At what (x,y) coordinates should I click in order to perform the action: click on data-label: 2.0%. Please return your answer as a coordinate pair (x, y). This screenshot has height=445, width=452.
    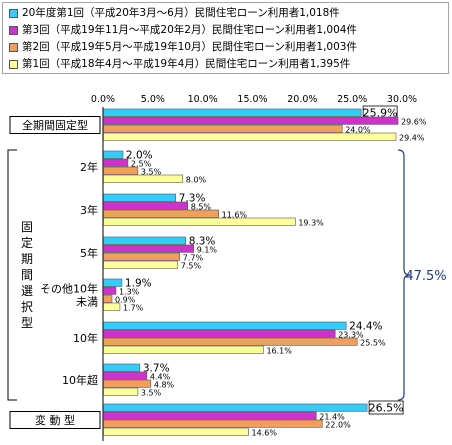
    Looking at the image, I should click on (139, 156).